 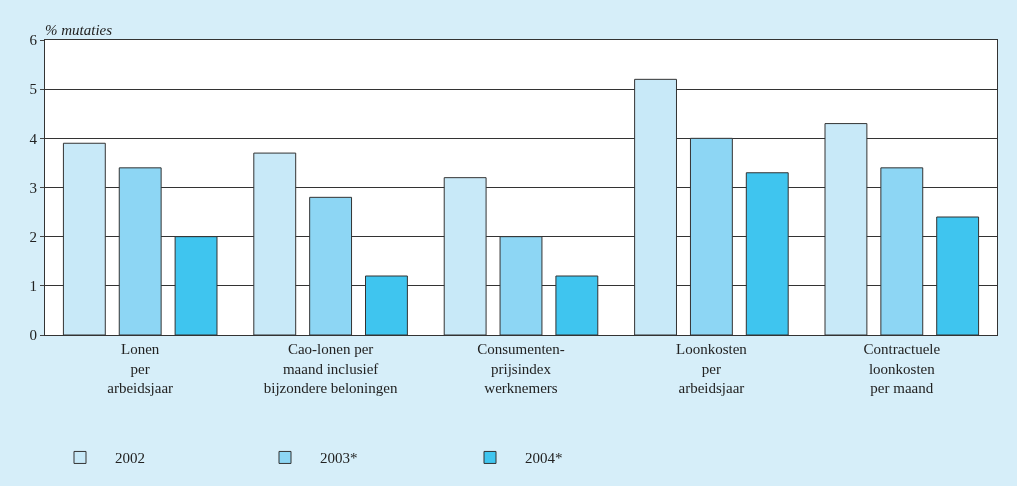 I want to click on x-tick-label: Lonen per arbeidsjaar, so click(x=140, y=368).